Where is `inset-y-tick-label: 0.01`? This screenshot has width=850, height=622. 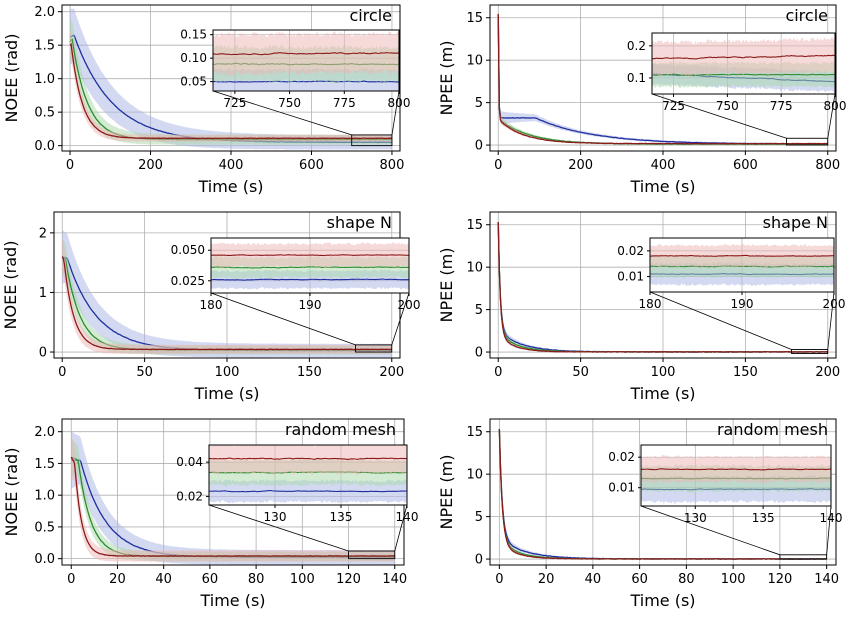 inset-y-tick-label: 0.01 is located at coordinates (621, 488).